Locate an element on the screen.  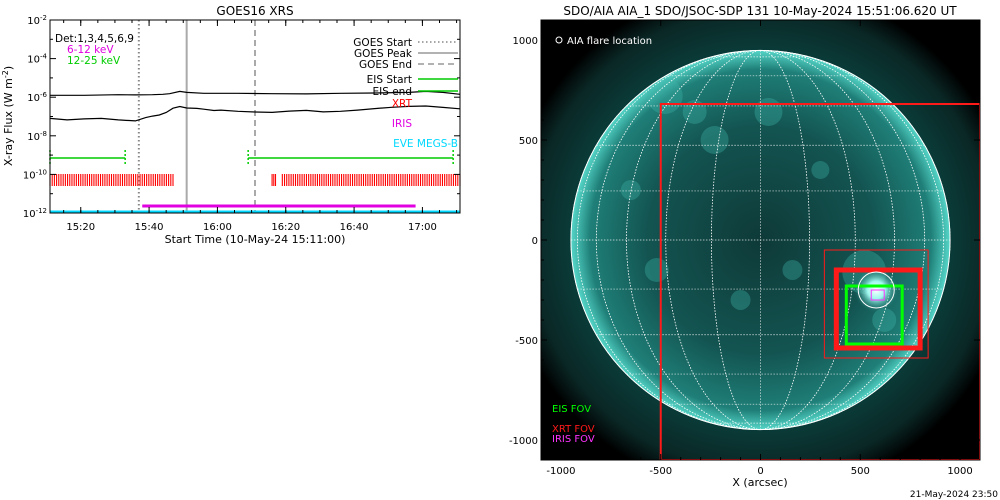
flare-location-marker is located at coordinates (876, 290).